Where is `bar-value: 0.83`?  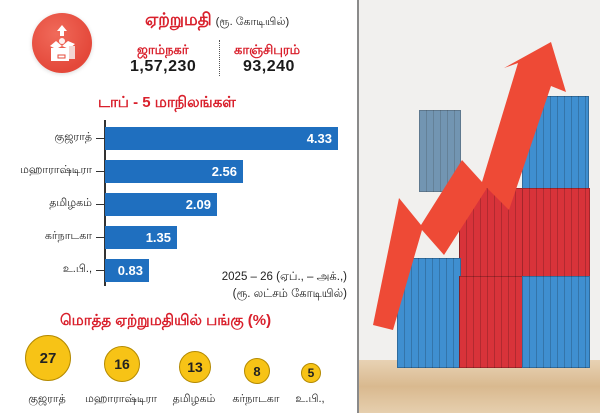
bar-value: 0.83 is located at coordinates (130, 270).